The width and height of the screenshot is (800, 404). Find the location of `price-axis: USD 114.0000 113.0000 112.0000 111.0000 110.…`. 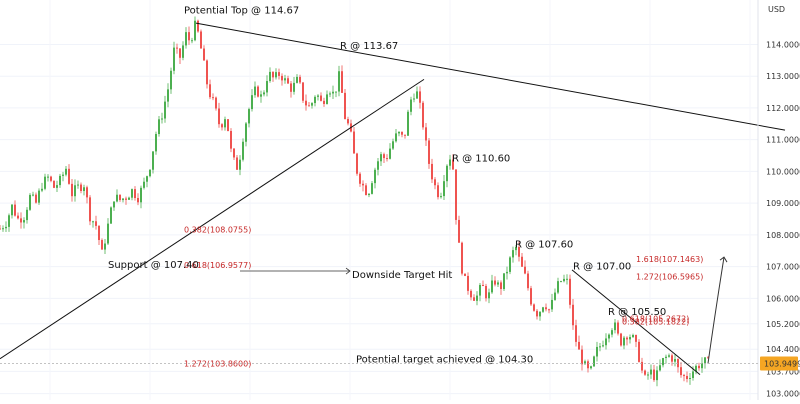

price-axis: USD 114.0000 113.0000 112.0000 111.0000 110.… is located at coordinates (783, 202).